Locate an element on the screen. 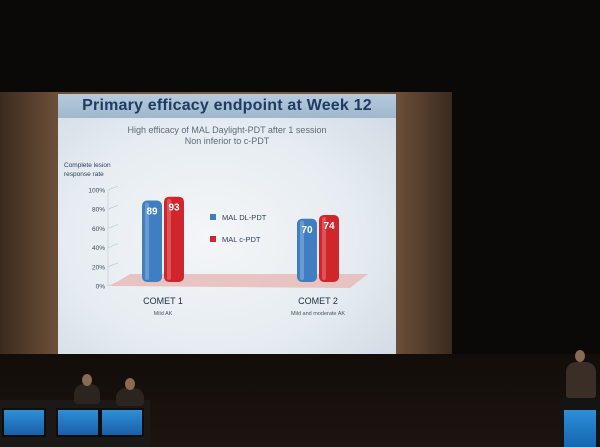 The height and width of the screenshot is (447, 600). category-label: COMET 2 is located at coordinates (318, 301).